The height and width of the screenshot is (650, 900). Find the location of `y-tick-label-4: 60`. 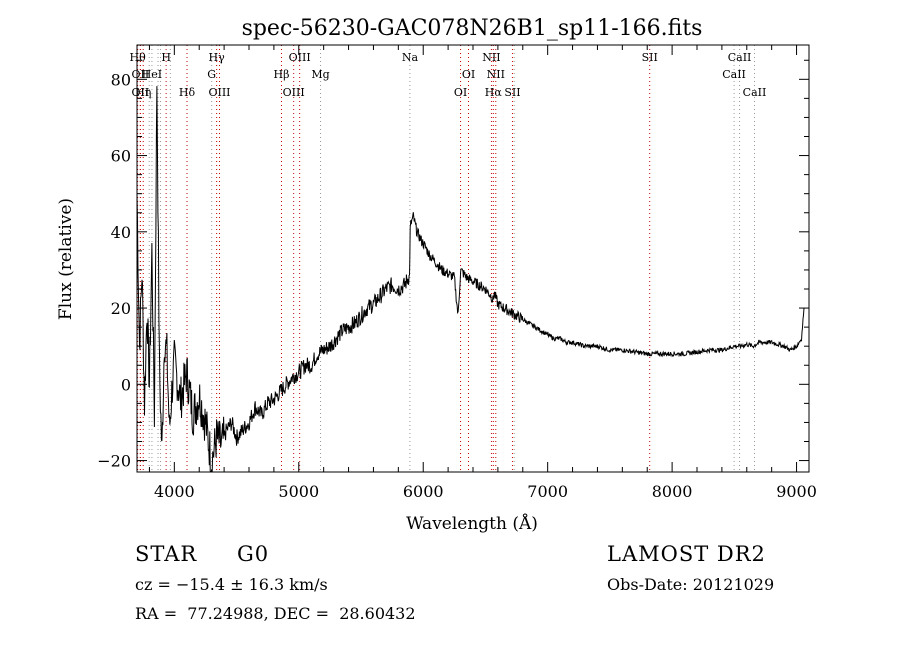

y-tick-label-4: 60 is located at coordinates (121, 156).